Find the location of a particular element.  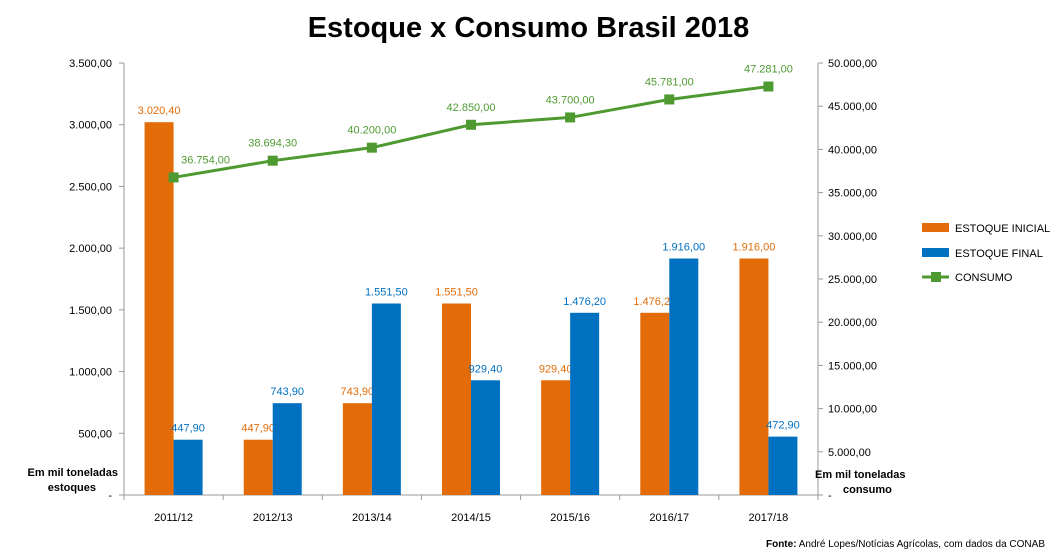

bar-estoque-final-label: 929,40 is located at coordinates (486, 369).